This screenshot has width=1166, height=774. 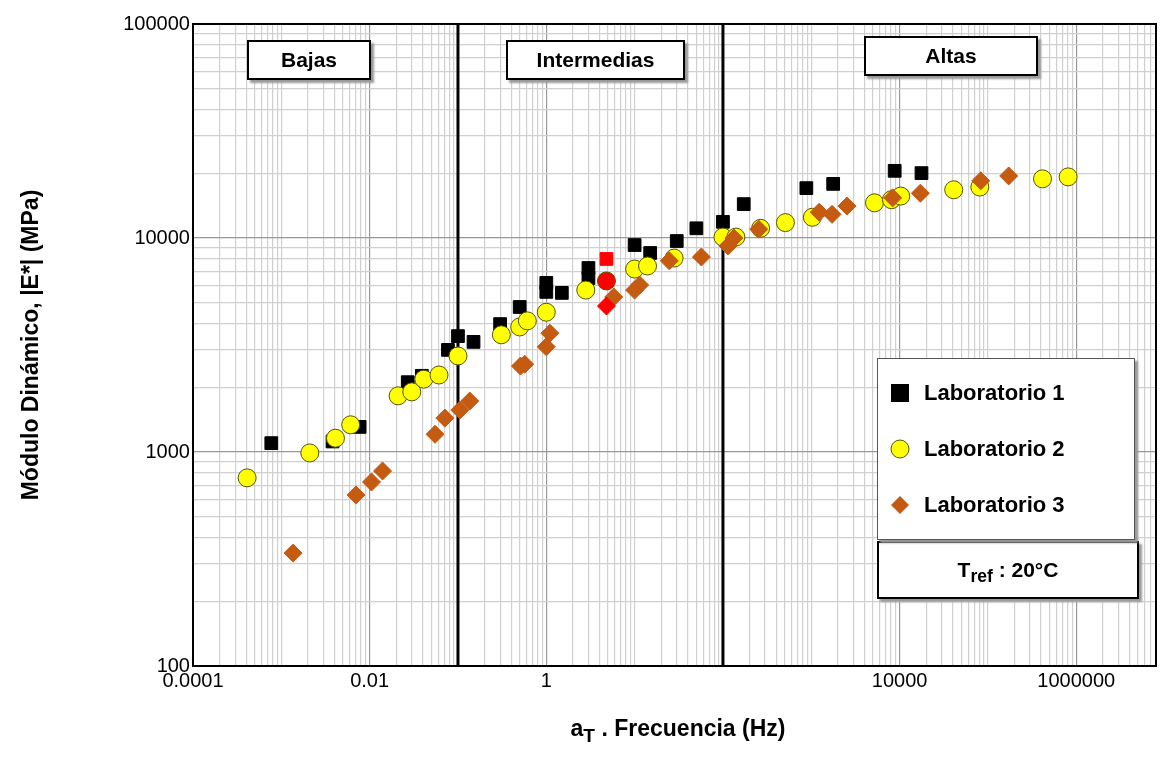 What do you see at coordinates (899, 679) in the screenshot?
I see `x-tick-label: 10000` at bounding box center [899, 679].